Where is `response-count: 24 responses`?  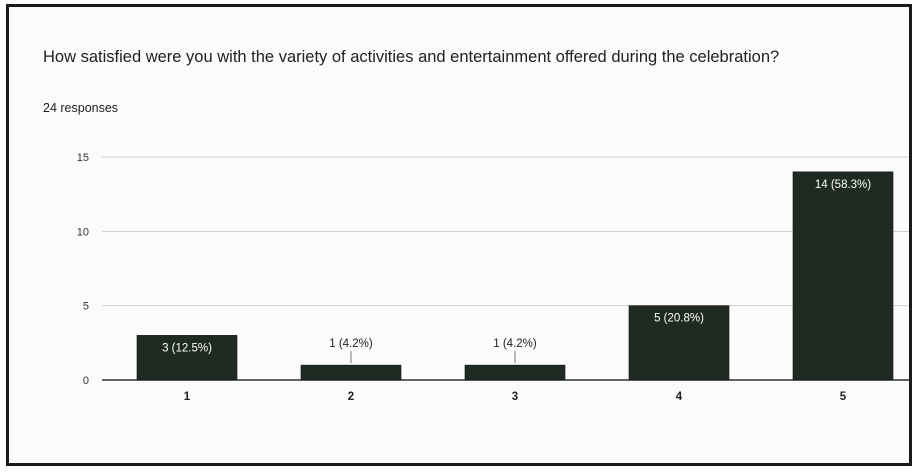 response-count: 24 responses is located at coordinates (81, 108).